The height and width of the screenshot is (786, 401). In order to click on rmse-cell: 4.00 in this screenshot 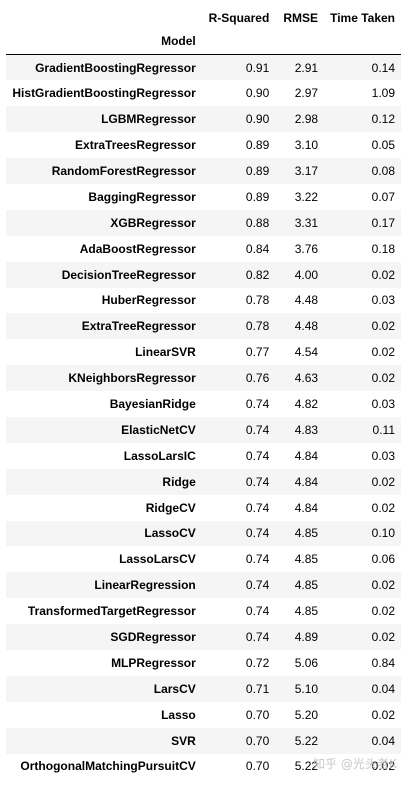, I will do `click(306, 274)`.